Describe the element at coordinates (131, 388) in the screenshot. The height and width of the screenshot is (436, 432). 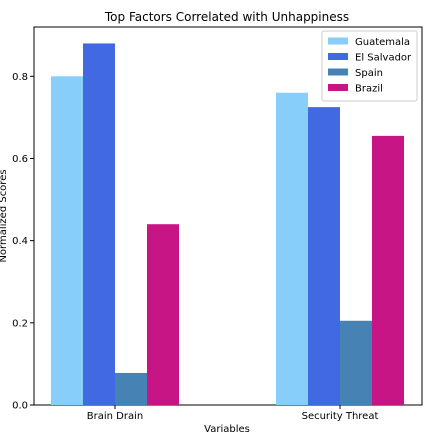
I see `bar-spain-brain-drain` at that location.